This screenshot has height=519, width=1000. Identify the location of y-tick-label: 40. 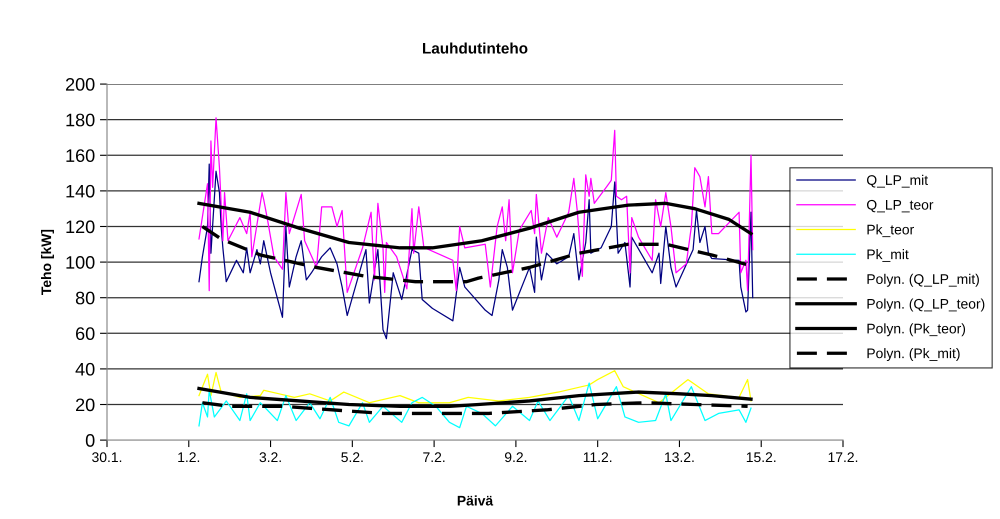
(85, 369).